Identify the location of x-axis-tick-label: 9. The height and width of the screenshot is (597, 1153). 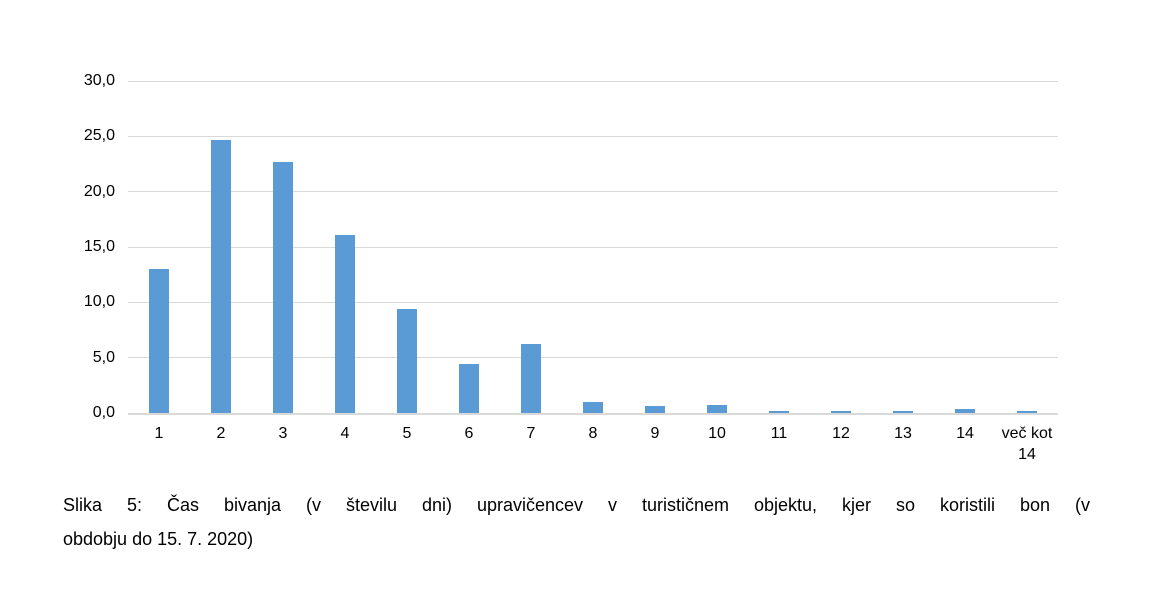
(655, 433).